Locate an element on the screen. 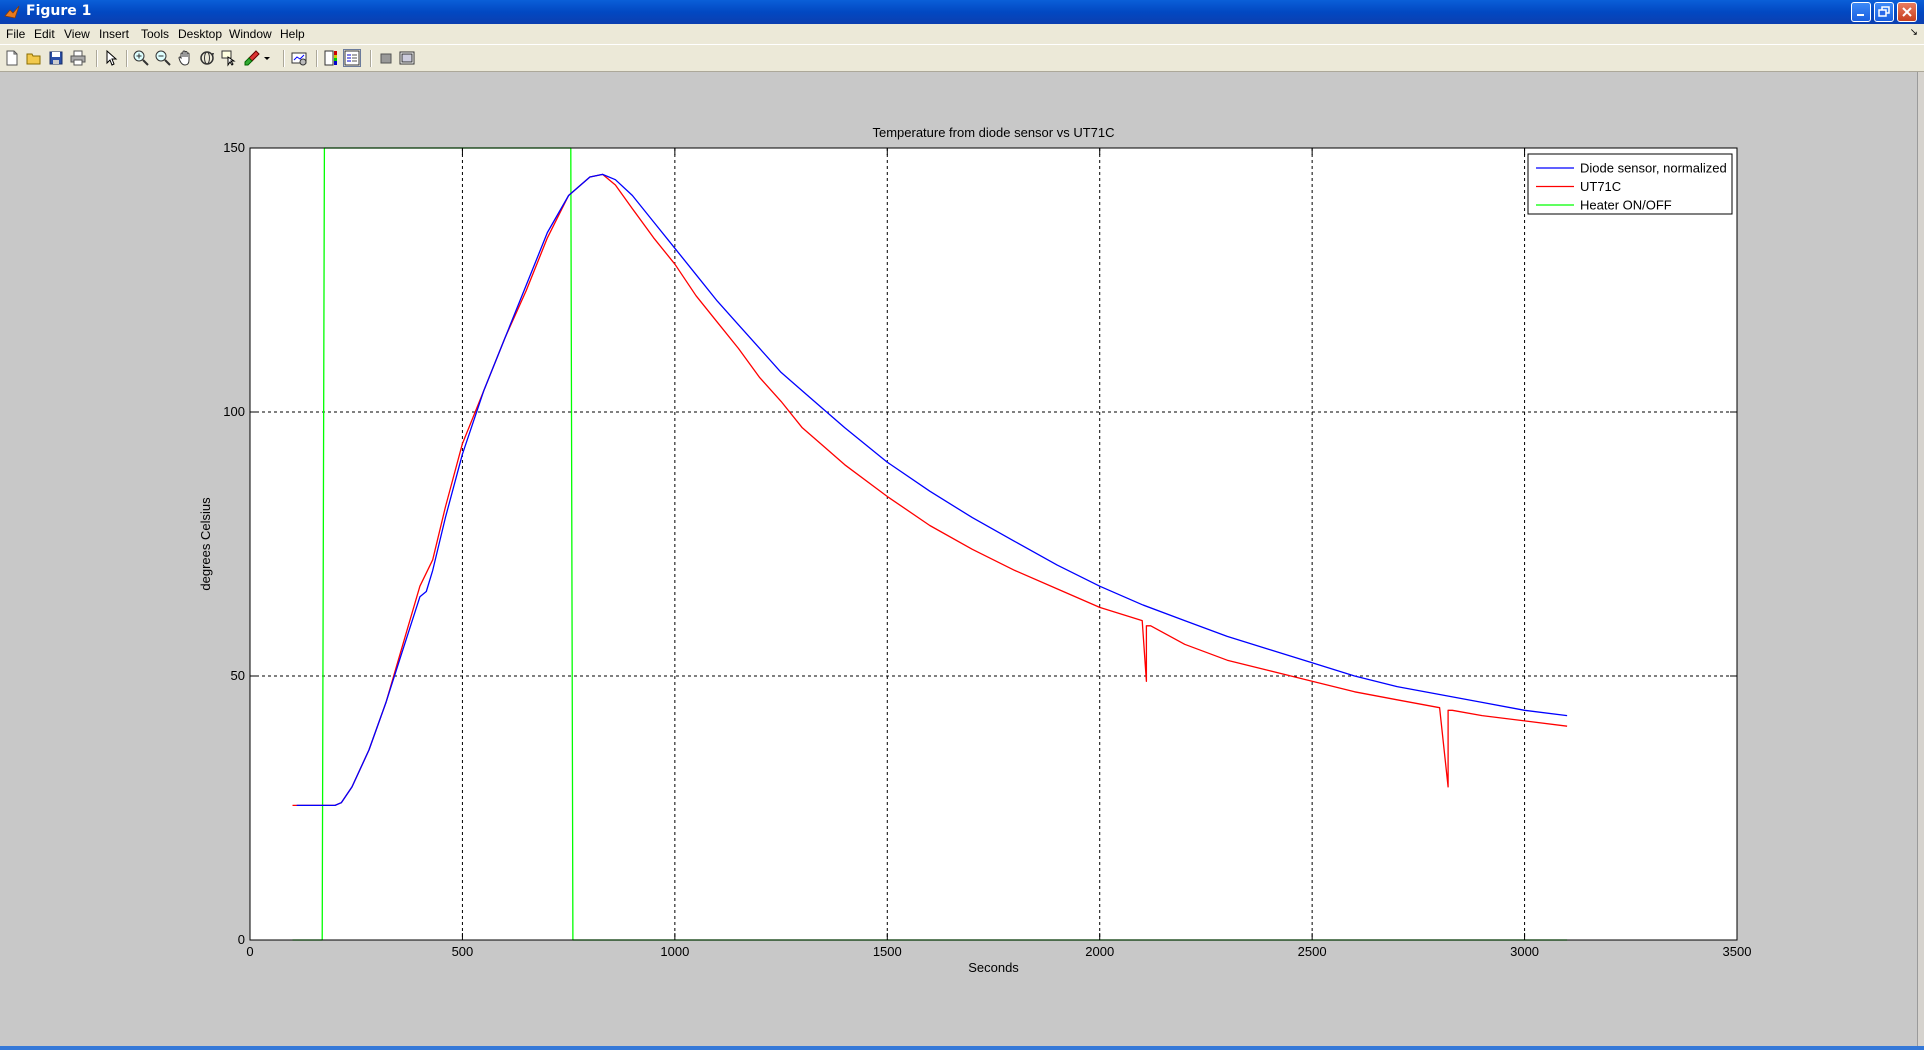 The height and width of the screenshot is (1050, 1924). y-tick-label: 50 is located at coordinates (238, 675).